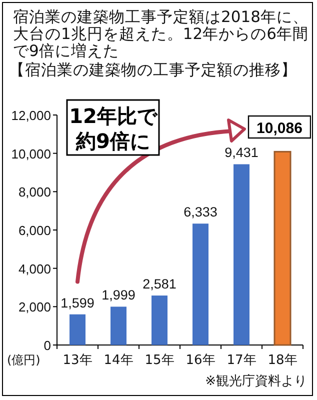  What do you see at coordinates (77, 302) in the screenshot?
I see `data-label: 1,599` at bounding box center [77, 302].